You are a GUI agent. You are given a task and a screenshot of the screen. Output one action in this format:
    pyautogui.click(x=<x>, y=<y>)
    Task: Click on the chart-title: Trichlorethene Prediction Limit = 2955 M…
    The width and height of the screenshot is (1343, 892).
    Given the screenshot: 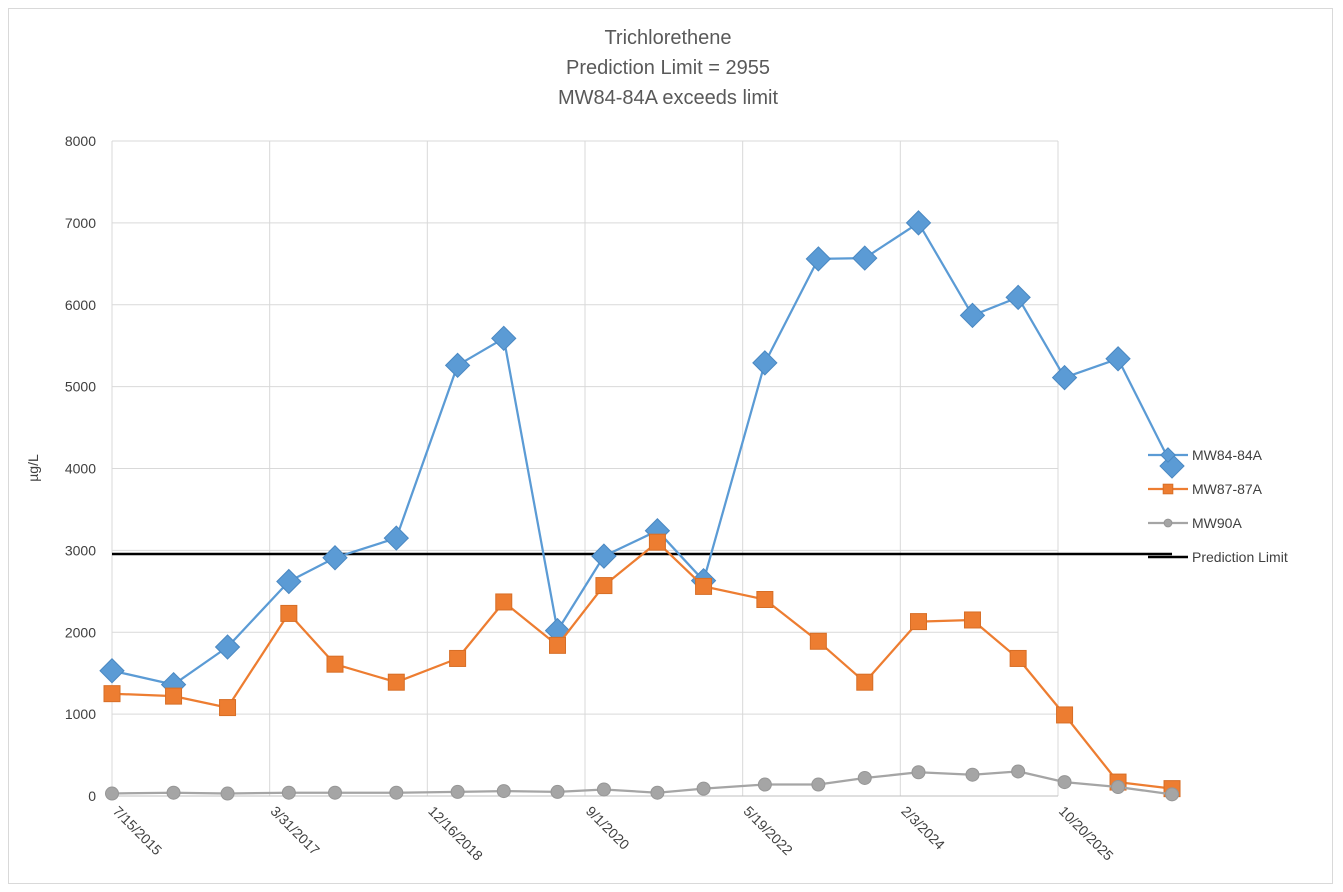 What is the action you would take?
    pyautogui.click(x=668, y=68)
    